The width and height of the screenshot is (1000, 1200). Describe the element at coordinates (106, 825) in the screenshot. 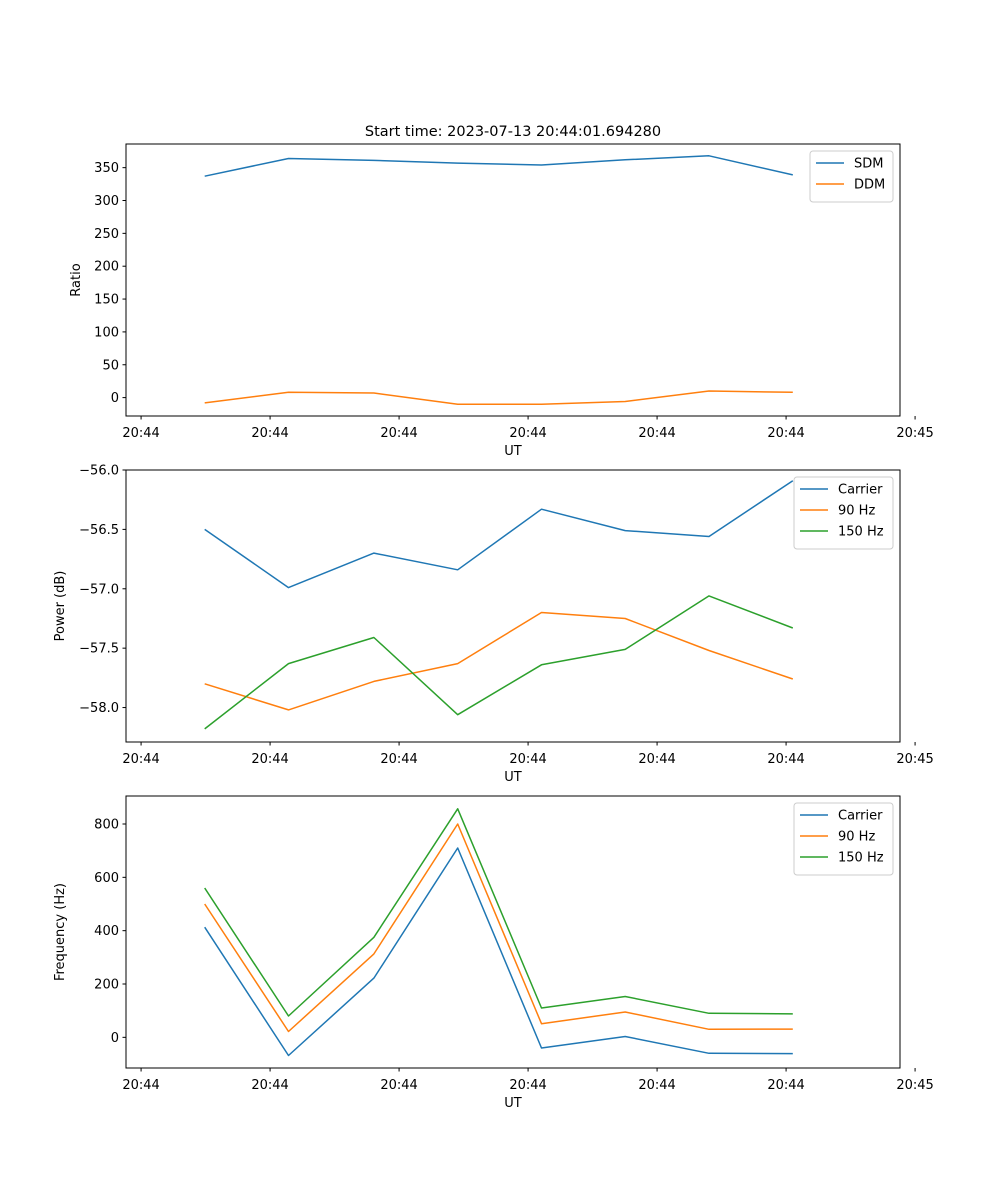

I see `y-tick-label: 800` at that location.